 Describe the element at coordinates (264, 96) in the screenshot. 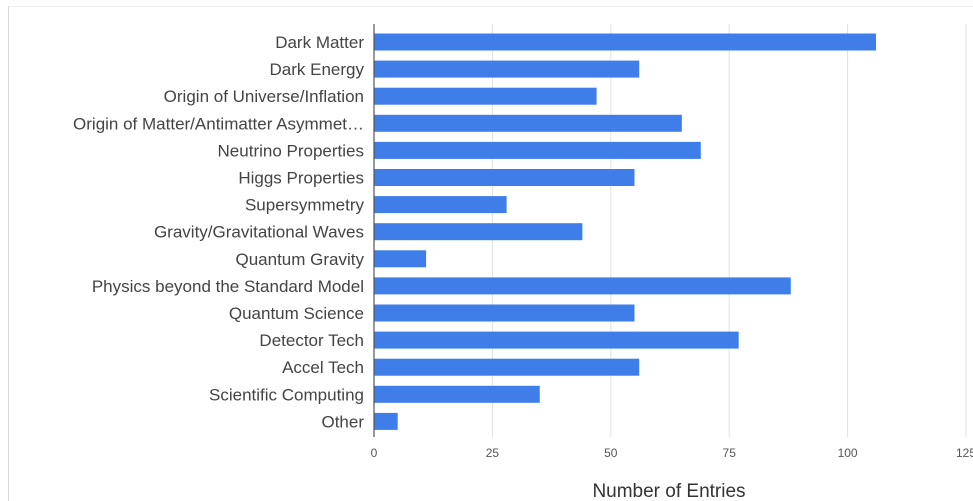

I see `category-label: Origin of Universe/Inflation` at that location.